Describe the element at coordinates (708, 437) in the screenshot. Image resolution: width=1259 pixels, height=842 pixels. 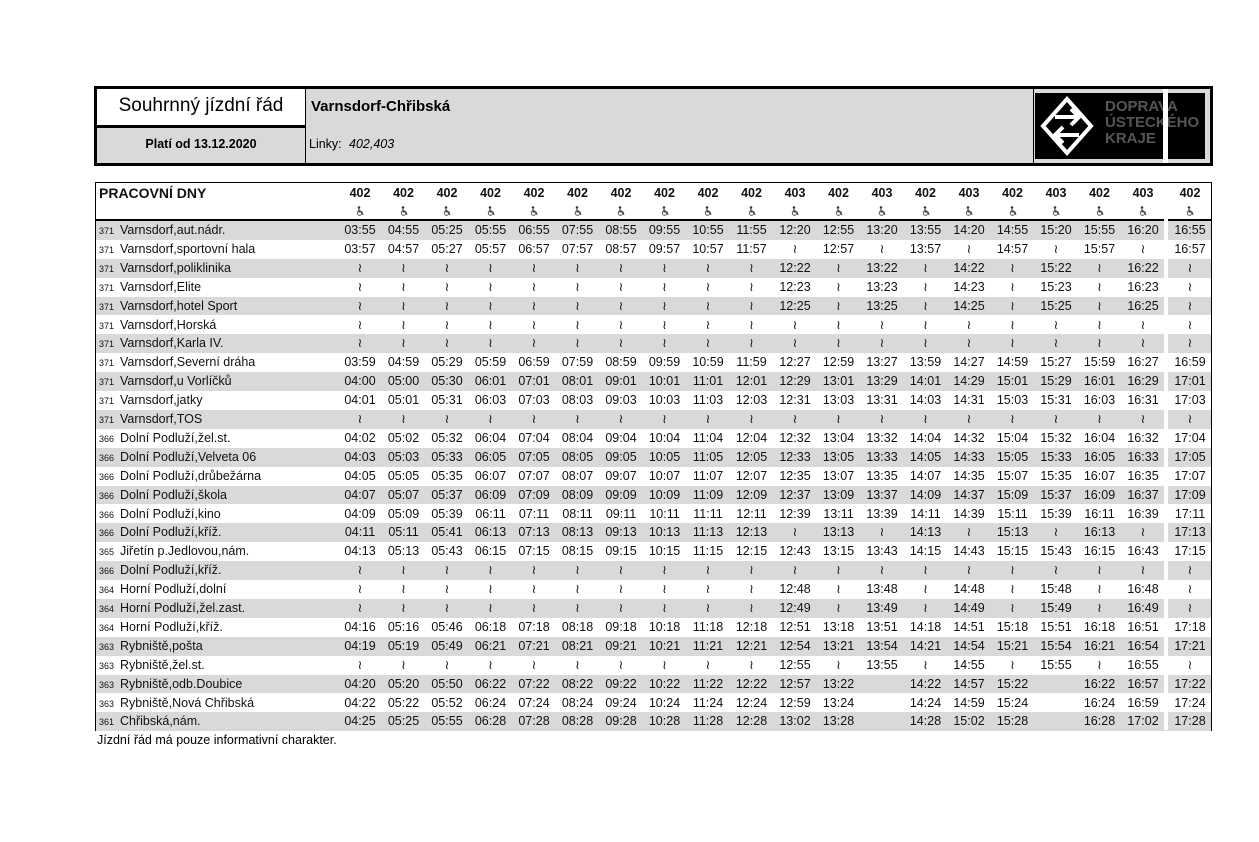
I see `departure-time: 11:04` at that location.